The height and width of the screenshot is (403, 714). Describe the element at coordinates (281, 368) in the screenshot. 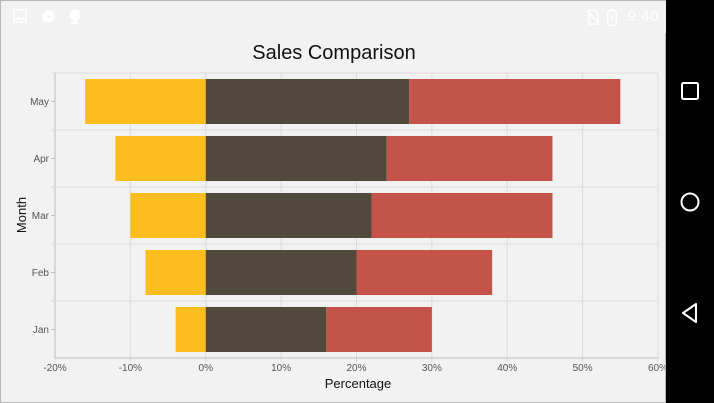

I see `x-tick-label: 10%` at that location.